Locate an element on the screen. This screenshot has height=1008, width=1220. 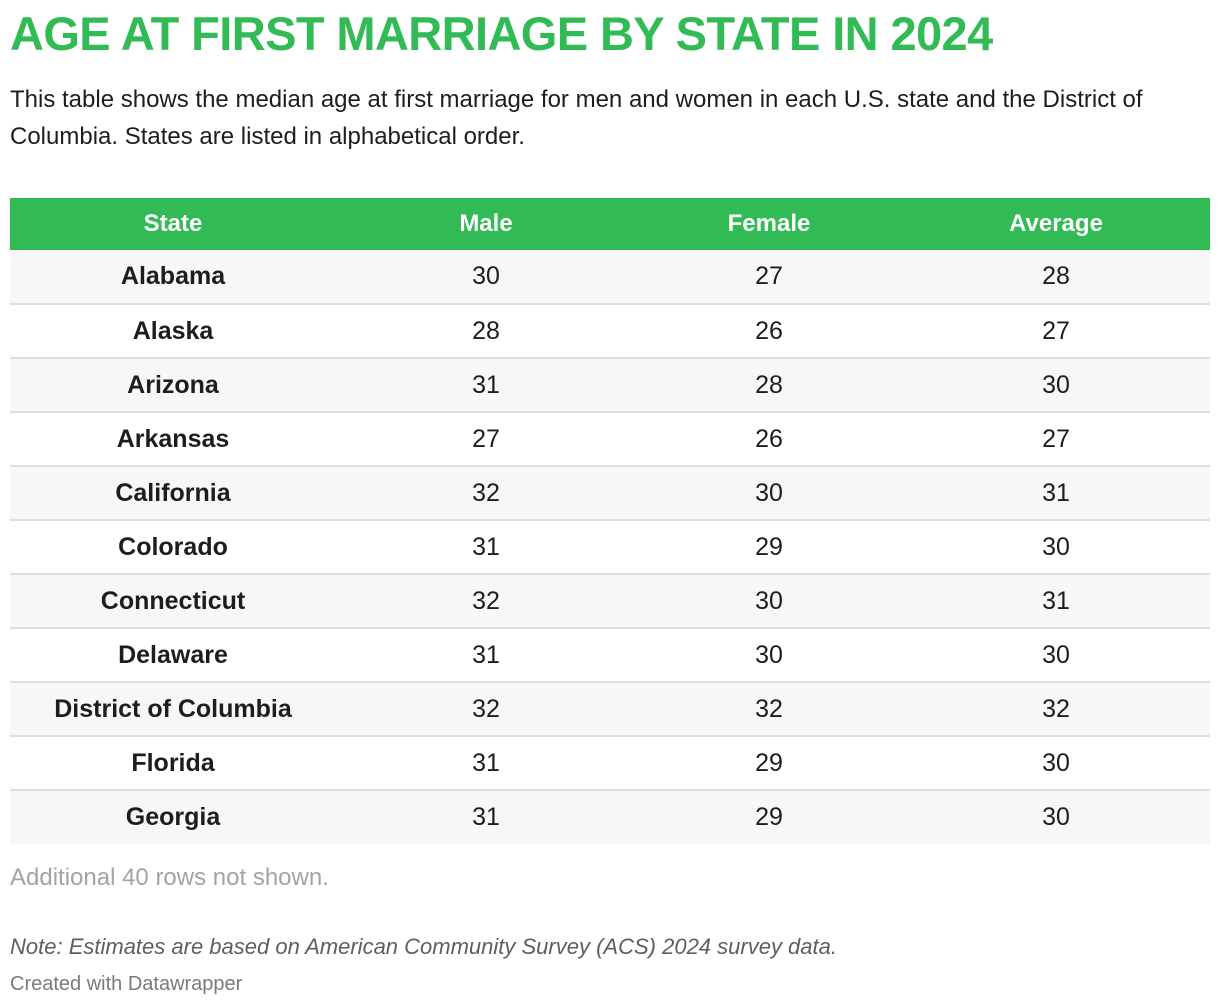
state-cell: Connecticut is located at coordinates (173, 600).